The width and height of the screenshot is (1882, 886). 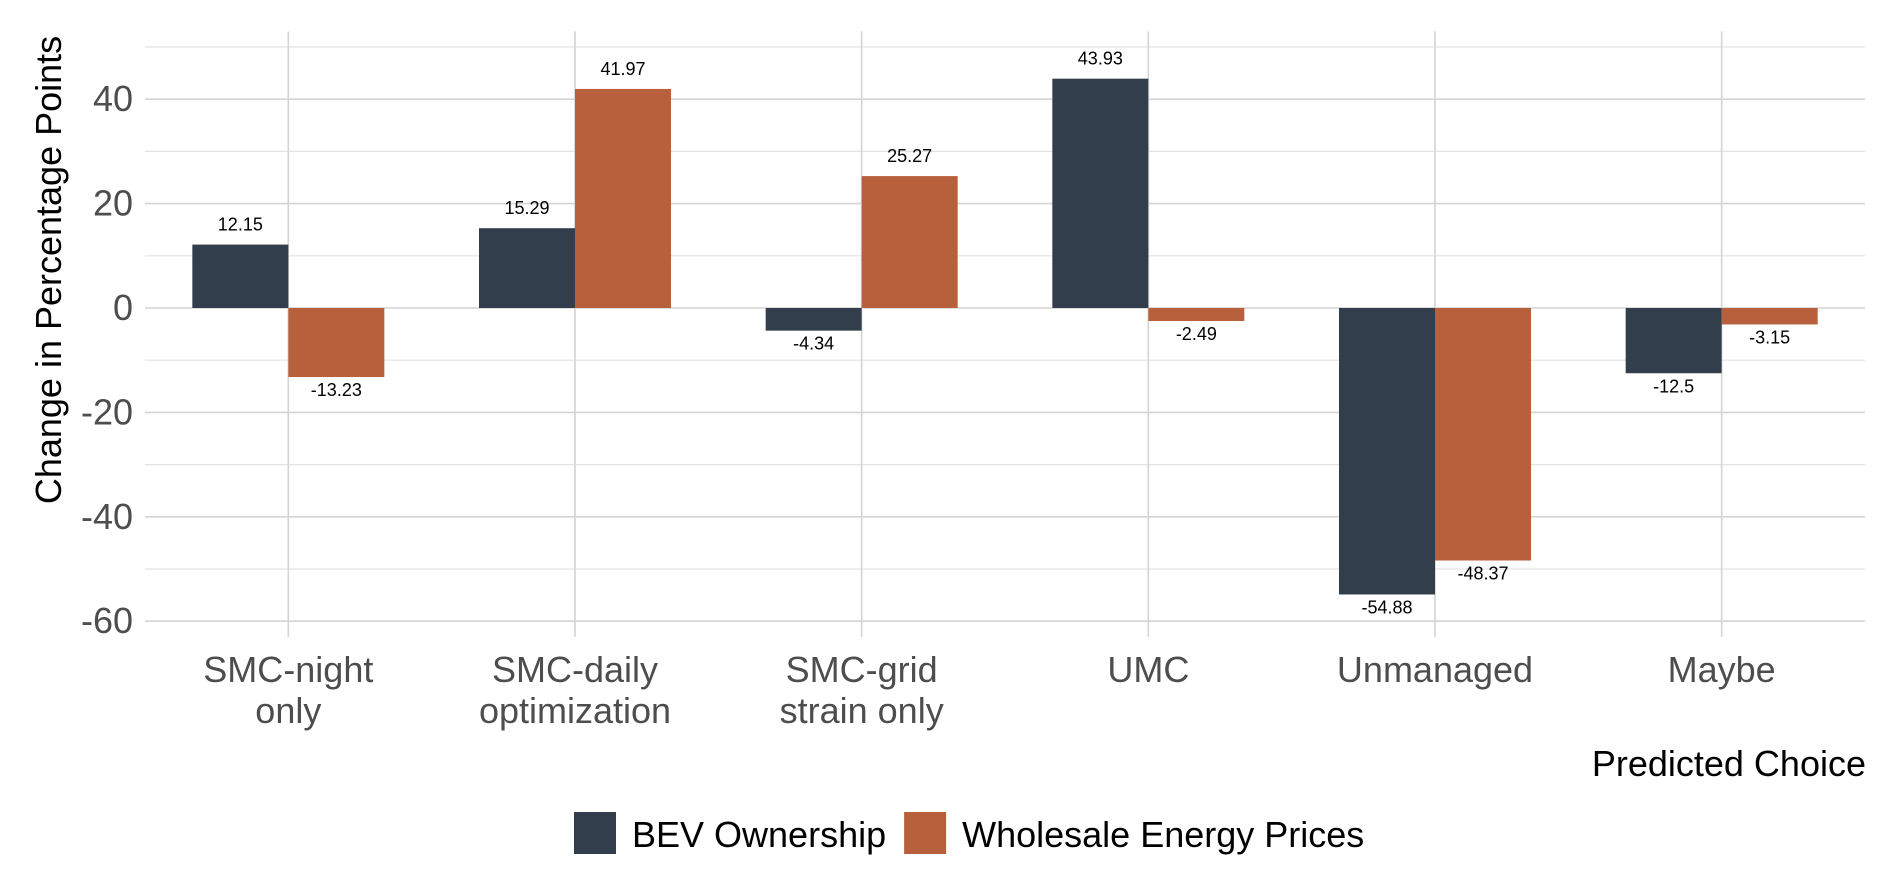 What do you see at coordinates (1482, 573) in the screenshot?
I see `data-label: -48.37` at bounding box center [1482, 573].